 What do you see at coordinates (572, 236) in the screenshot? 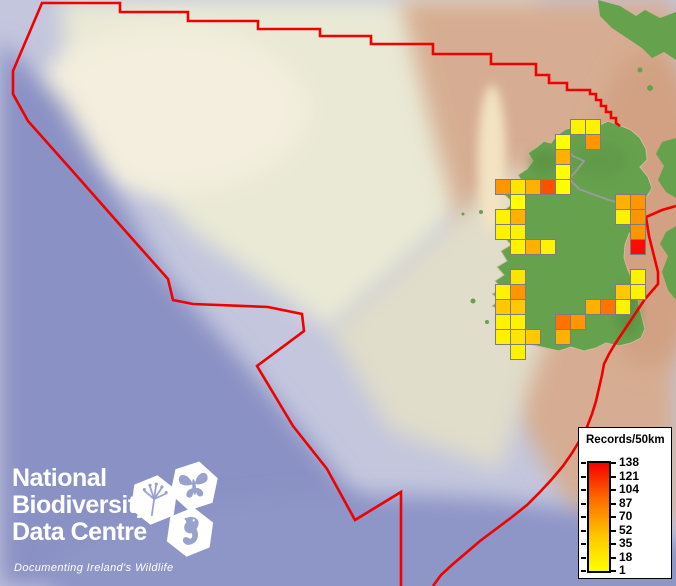
I see `ireland-landmass` at bounding box center [572, 236].